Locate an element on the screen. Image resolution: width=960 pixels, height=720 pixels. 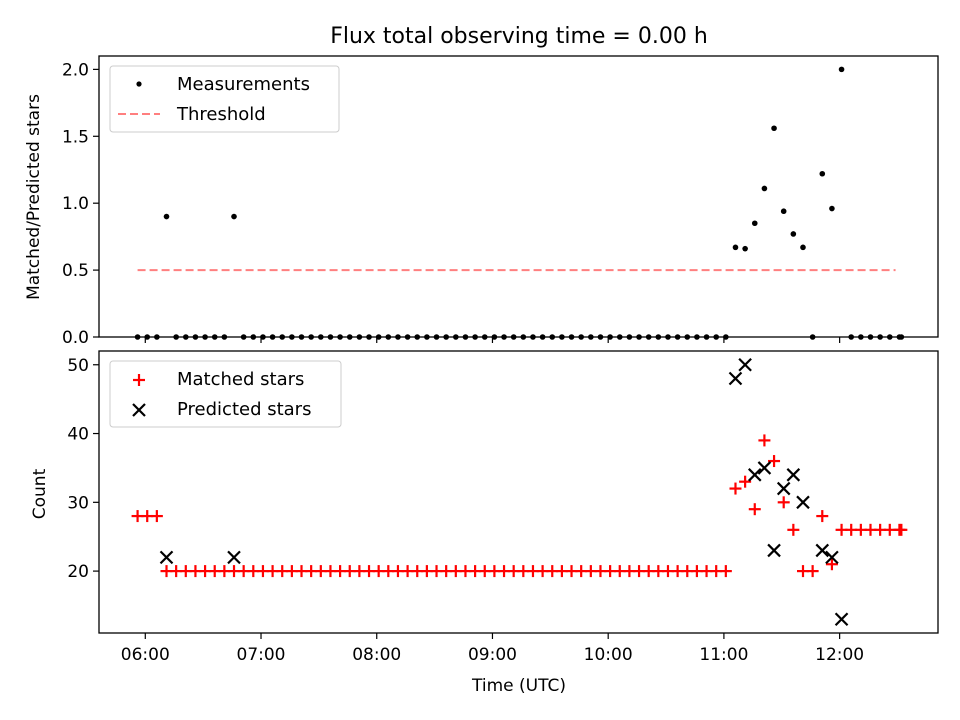
top-x-axis is located at coordinates (492, 340).